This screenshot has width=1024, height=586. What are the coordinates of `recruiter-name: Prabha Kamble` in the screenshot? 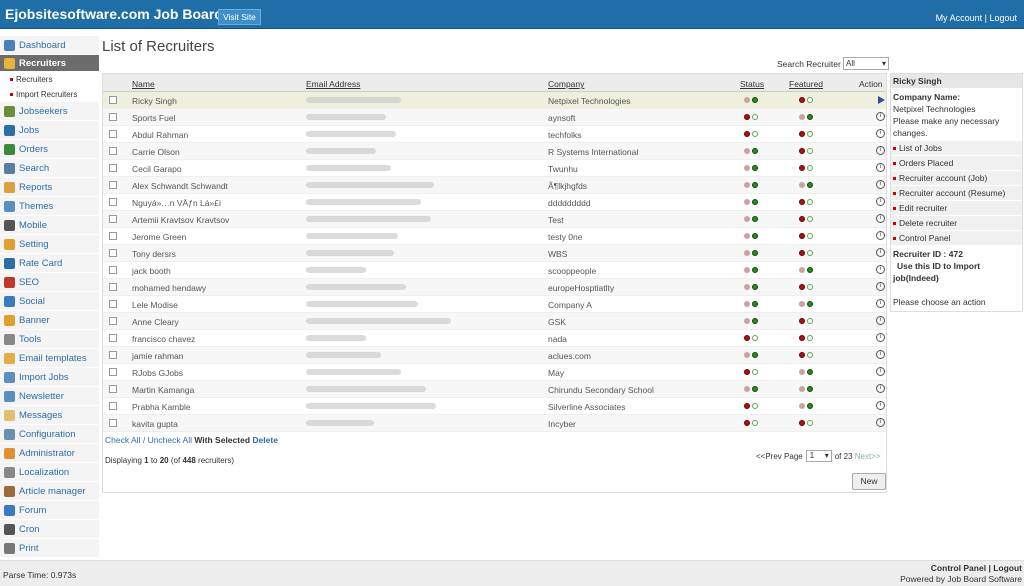 It's located at (161, 407).